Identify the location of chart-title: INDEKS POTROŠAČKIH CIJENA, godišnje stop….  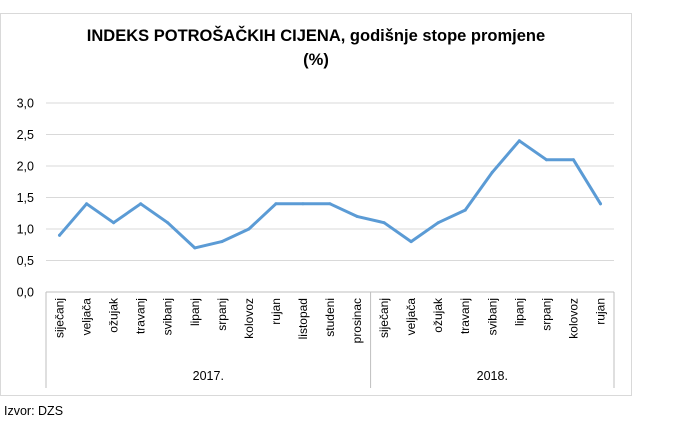
(316, 48).